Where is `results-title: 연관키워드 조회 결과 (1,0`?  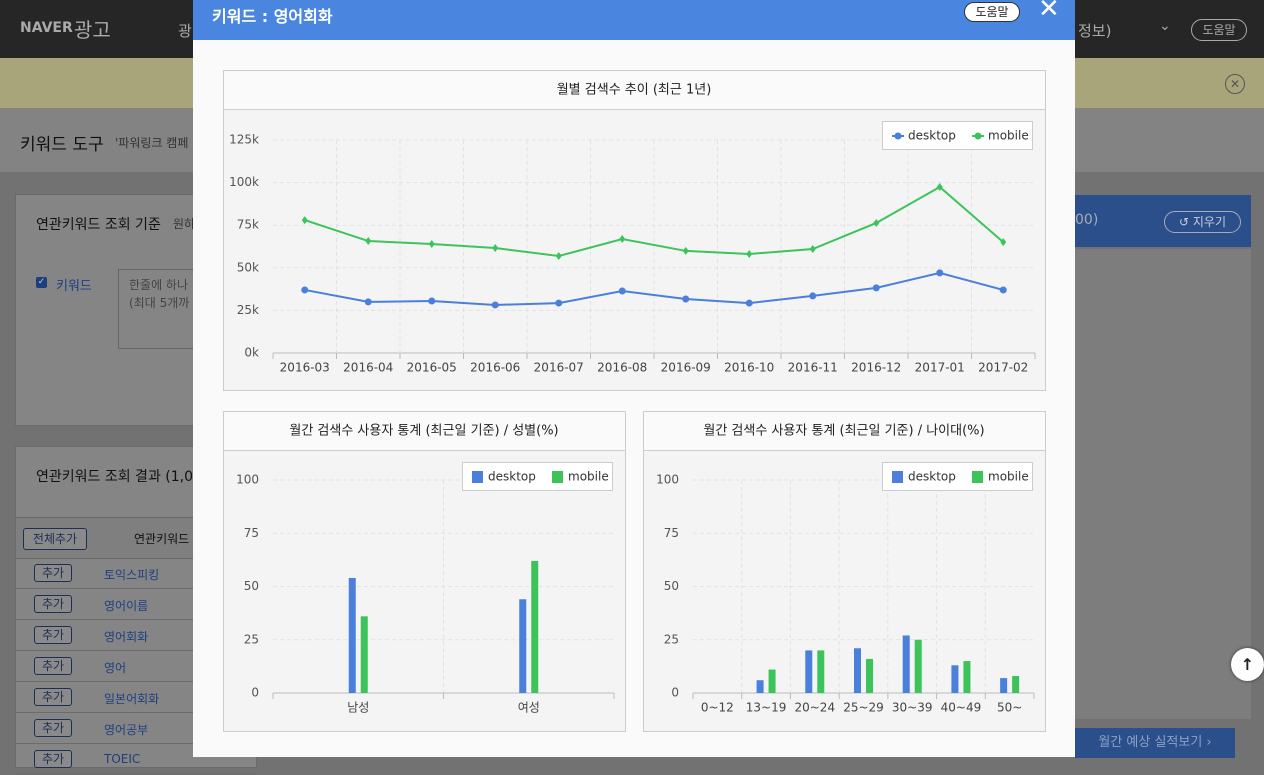 results-title: 연관키워드 조회 결과 (1,0 is located at coordinates (114, 476).